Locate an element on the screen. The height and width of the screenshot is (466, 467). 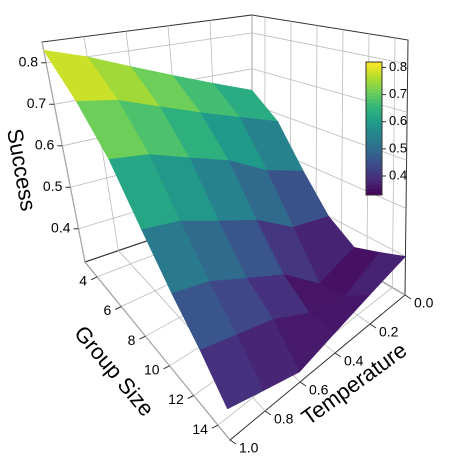
y-tick-label: 0.4 is located at coordinates (354, 361).